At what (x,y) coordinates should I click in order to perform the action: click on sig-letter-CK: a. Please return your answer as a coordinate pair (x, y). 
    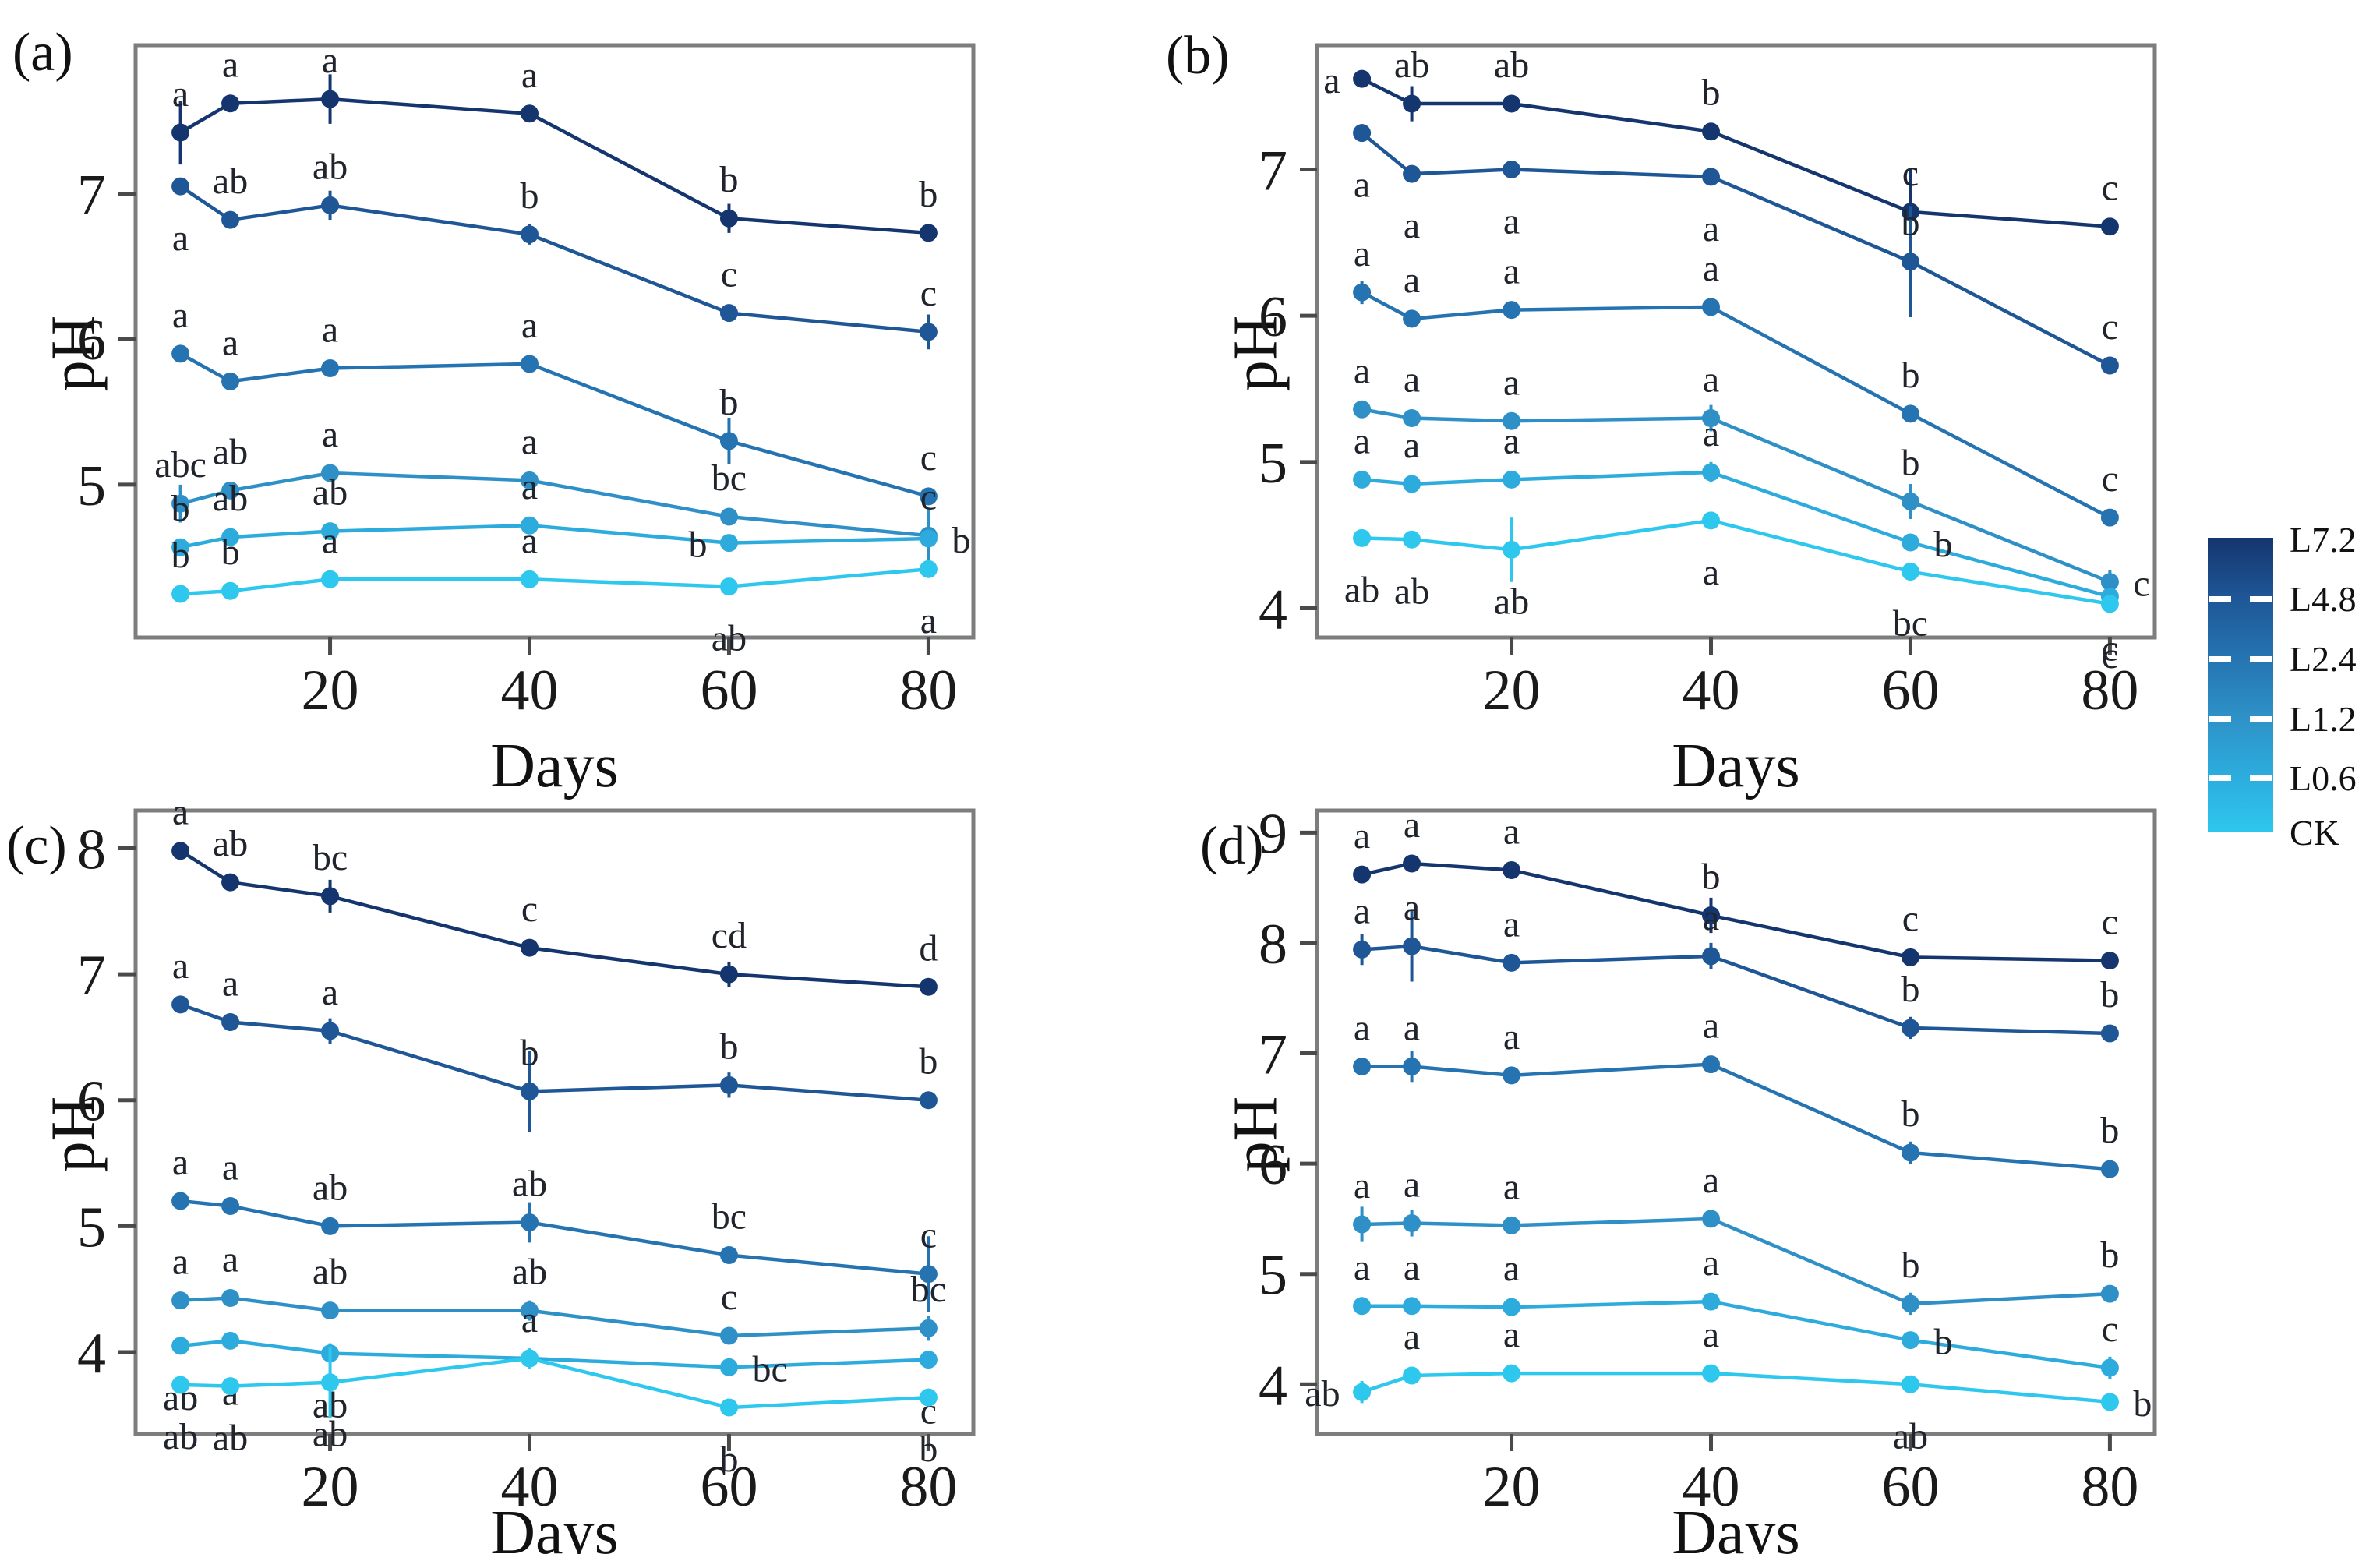
    Looking at the image, I should click on (1512, 1334).